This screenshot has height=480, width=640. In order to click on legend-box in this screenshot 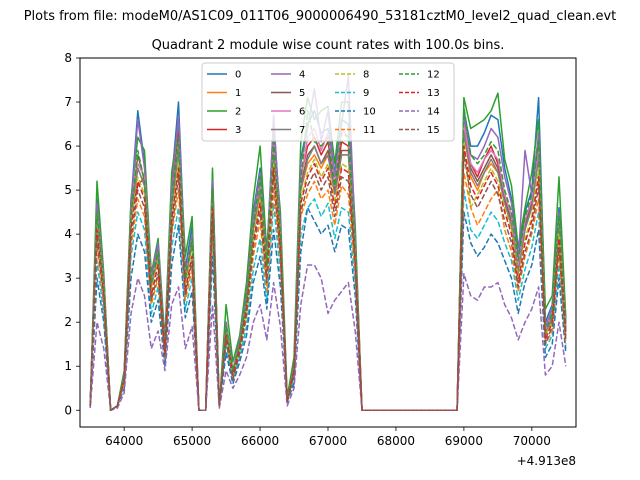, I will do `click(328, 102)`.